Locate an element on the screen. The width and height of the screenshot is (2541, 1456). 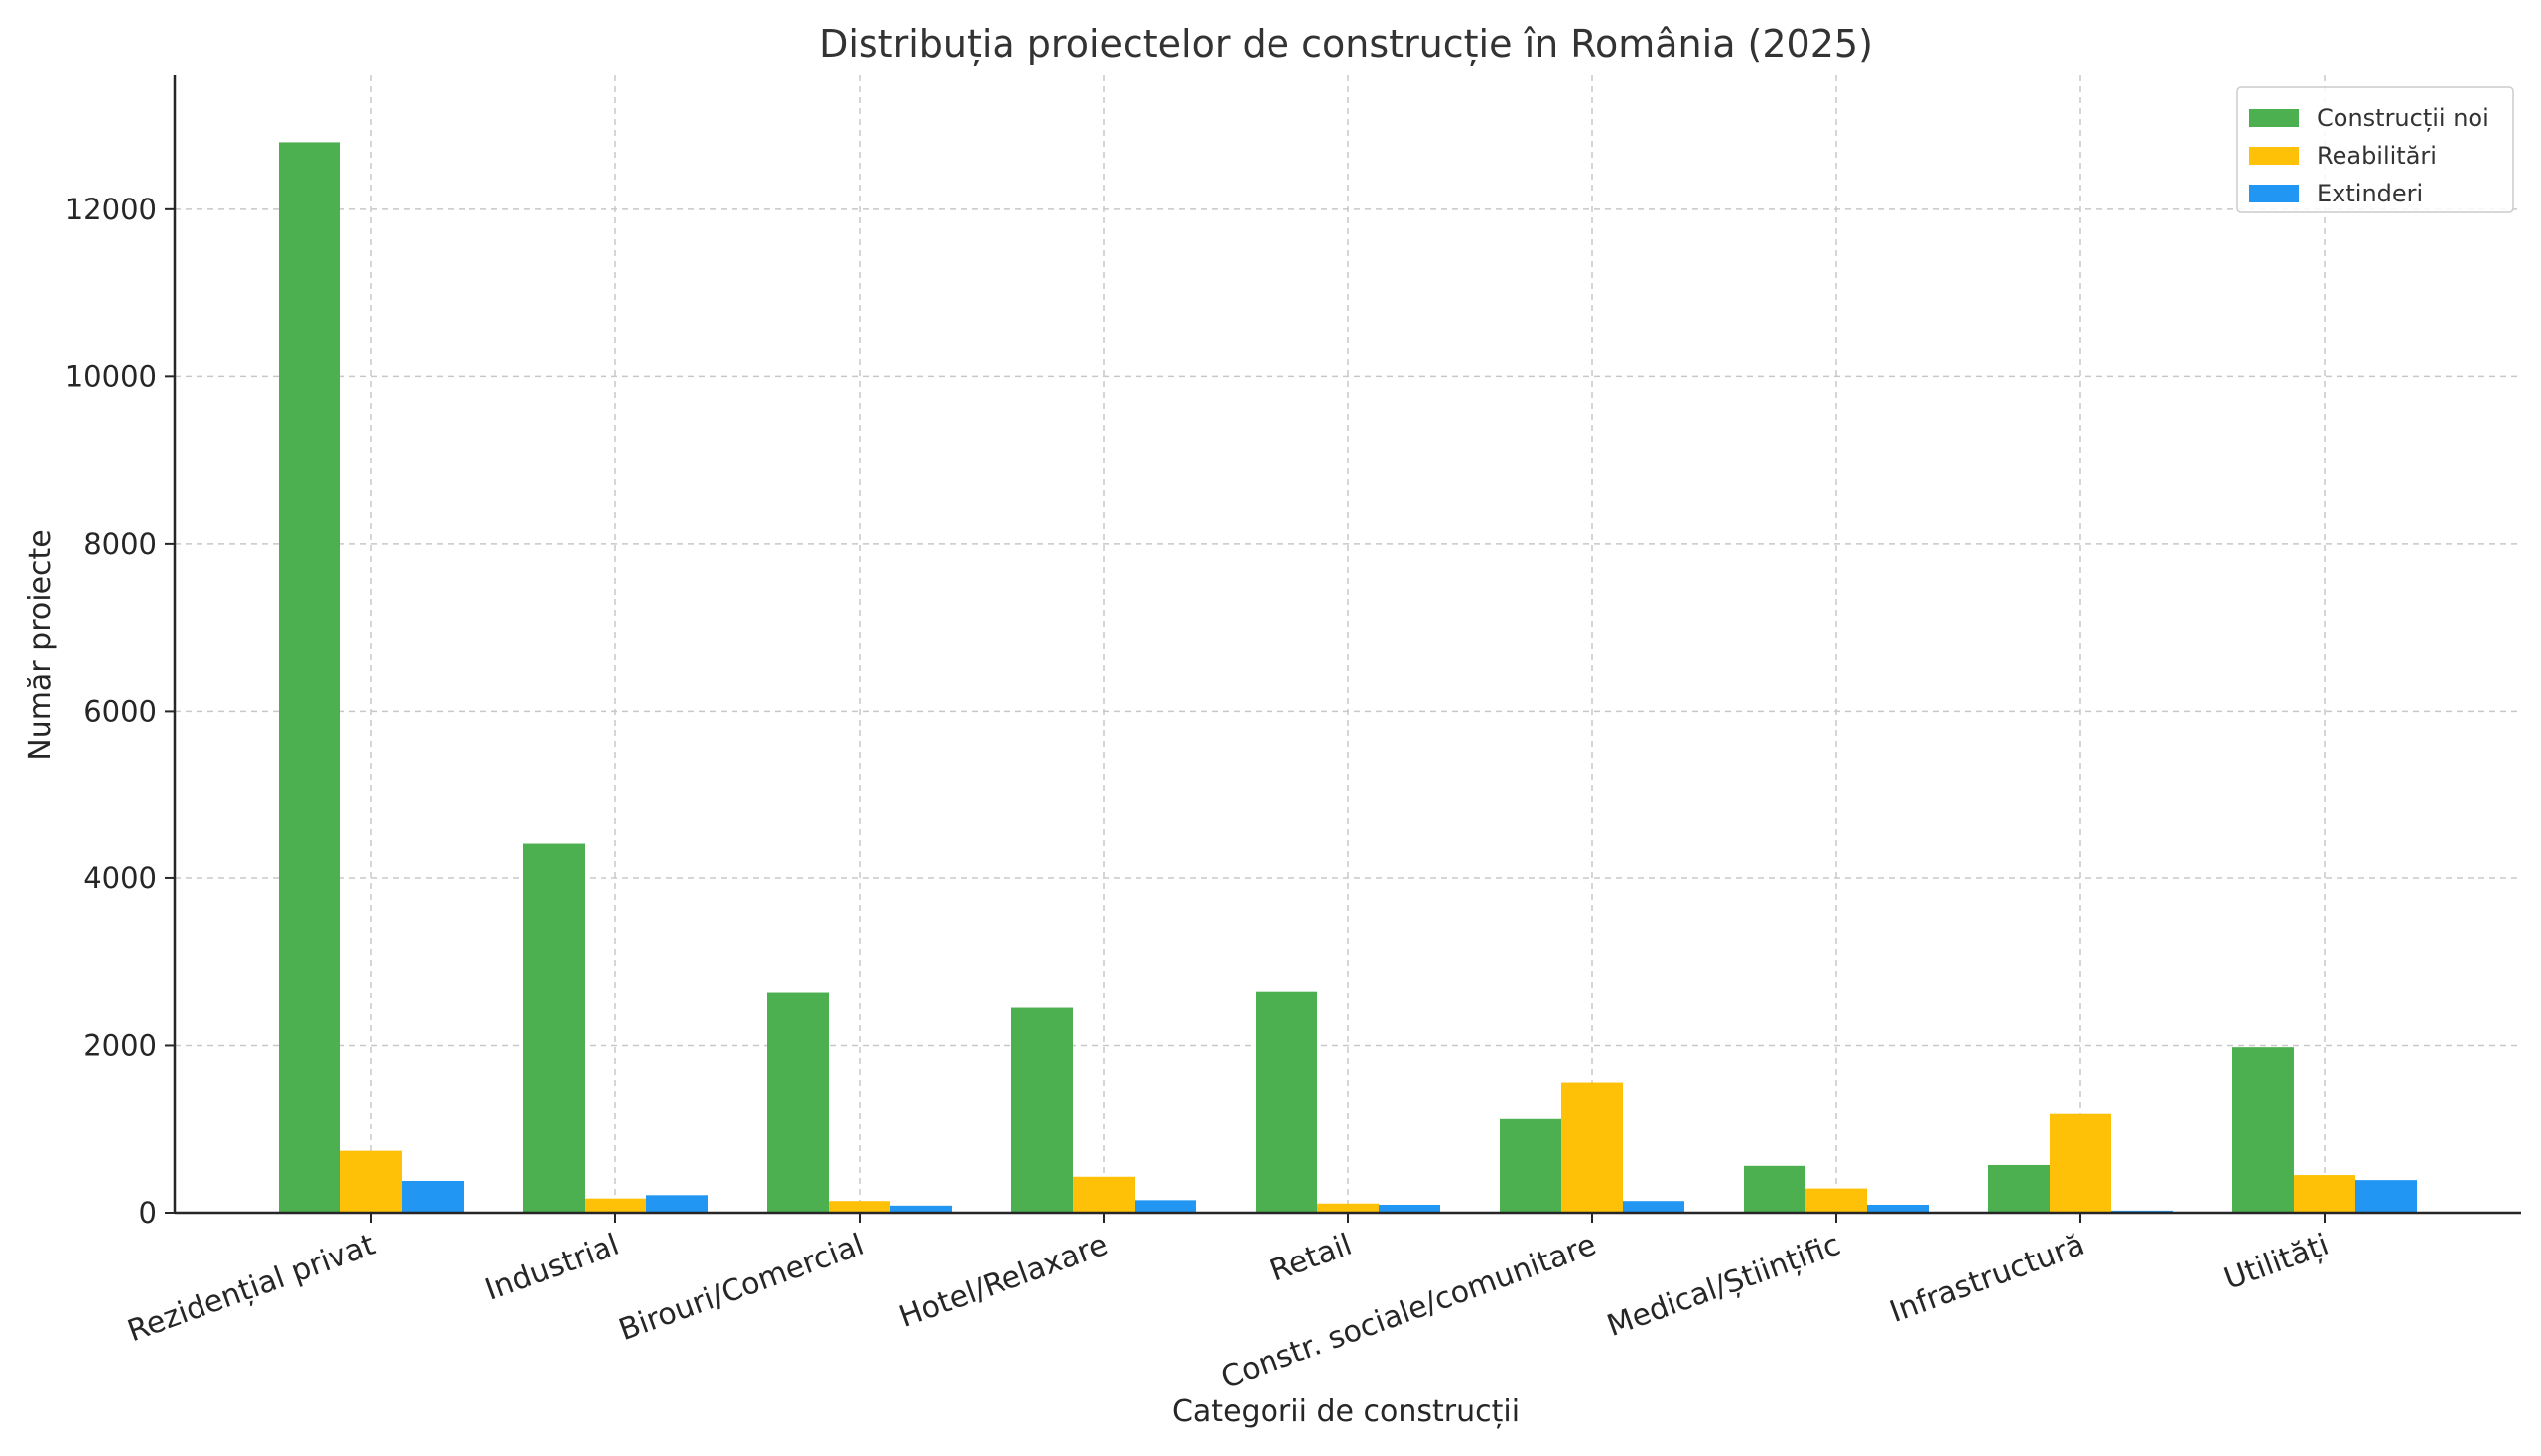
category-label: Birouri/Comercial is located at coordinates (741, 1288).